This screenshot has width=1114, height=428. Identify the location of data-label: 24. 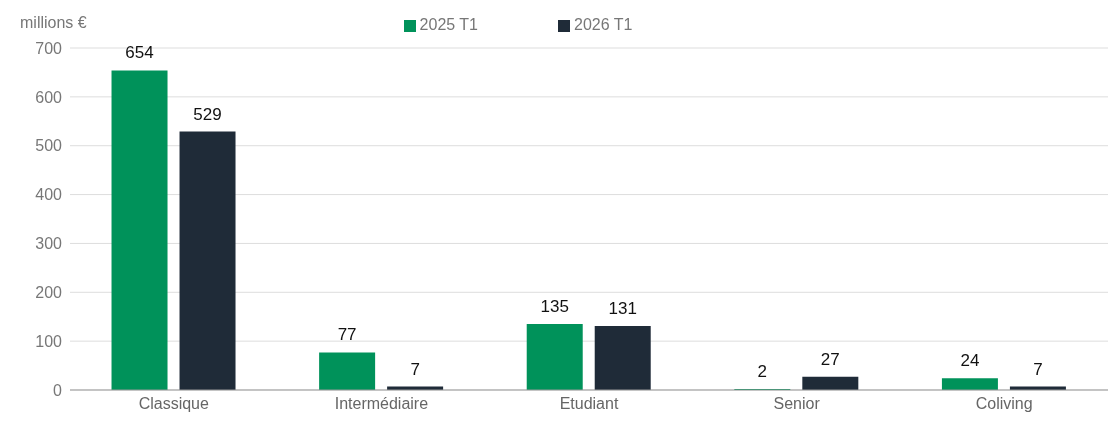
(970, 361).